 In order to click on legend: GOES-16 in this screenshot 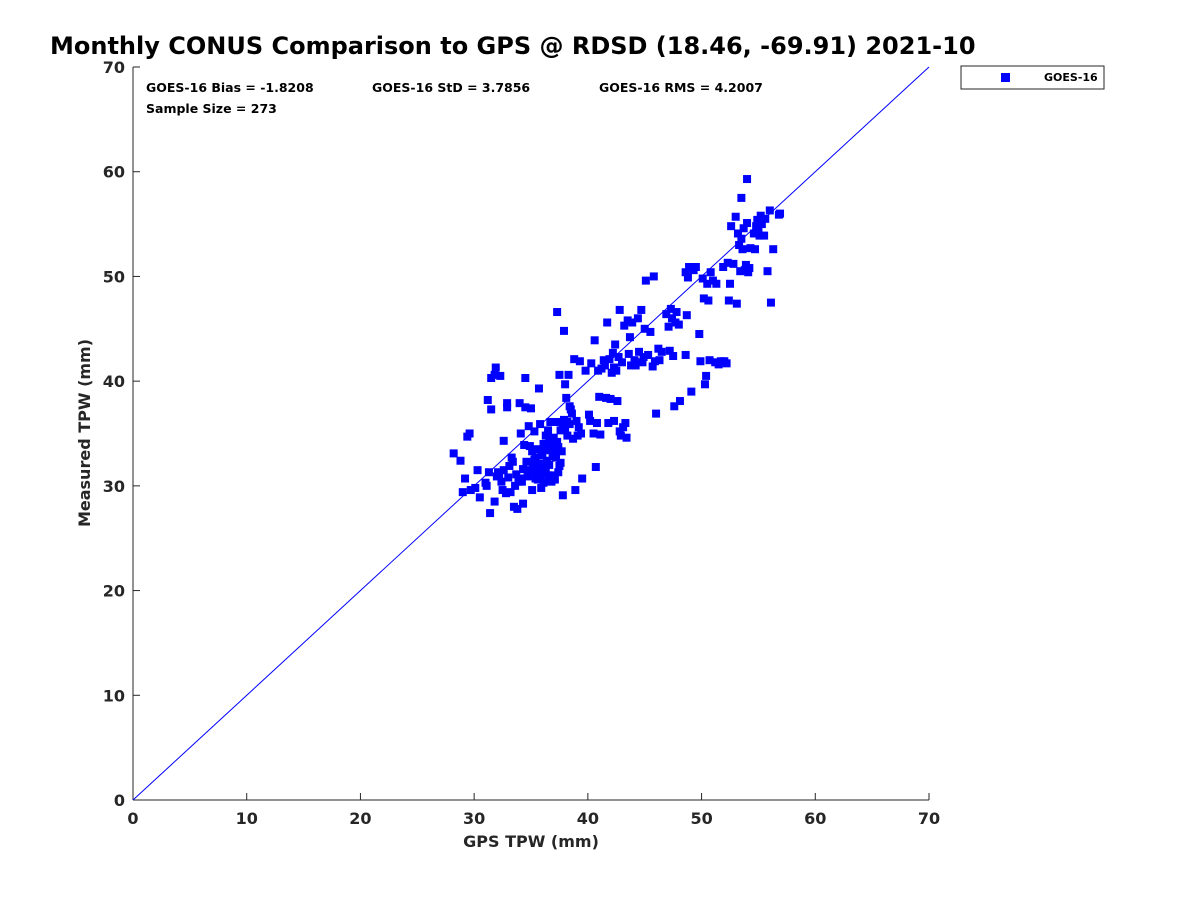, I will do `click(1032, 77)`.